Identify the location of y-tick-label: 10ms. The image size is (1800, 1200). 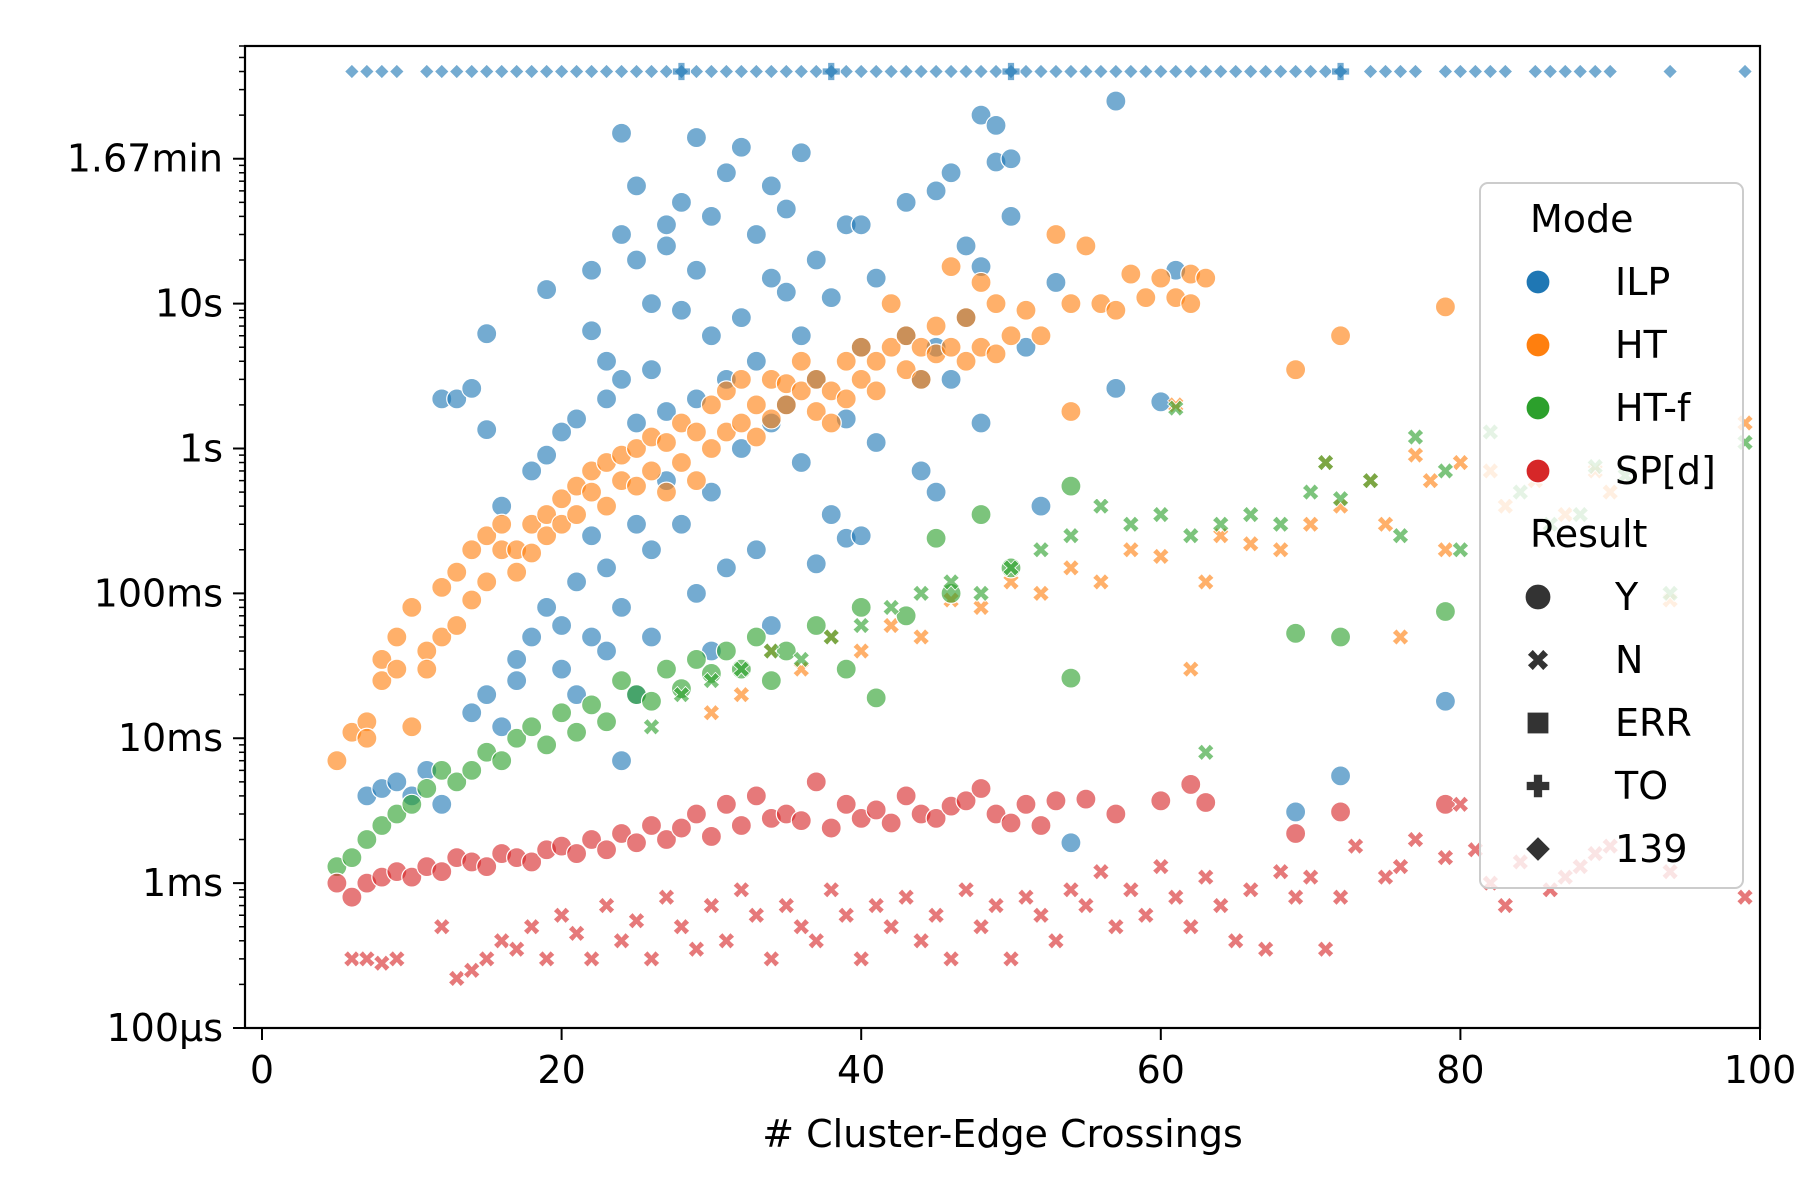
(170, 738).